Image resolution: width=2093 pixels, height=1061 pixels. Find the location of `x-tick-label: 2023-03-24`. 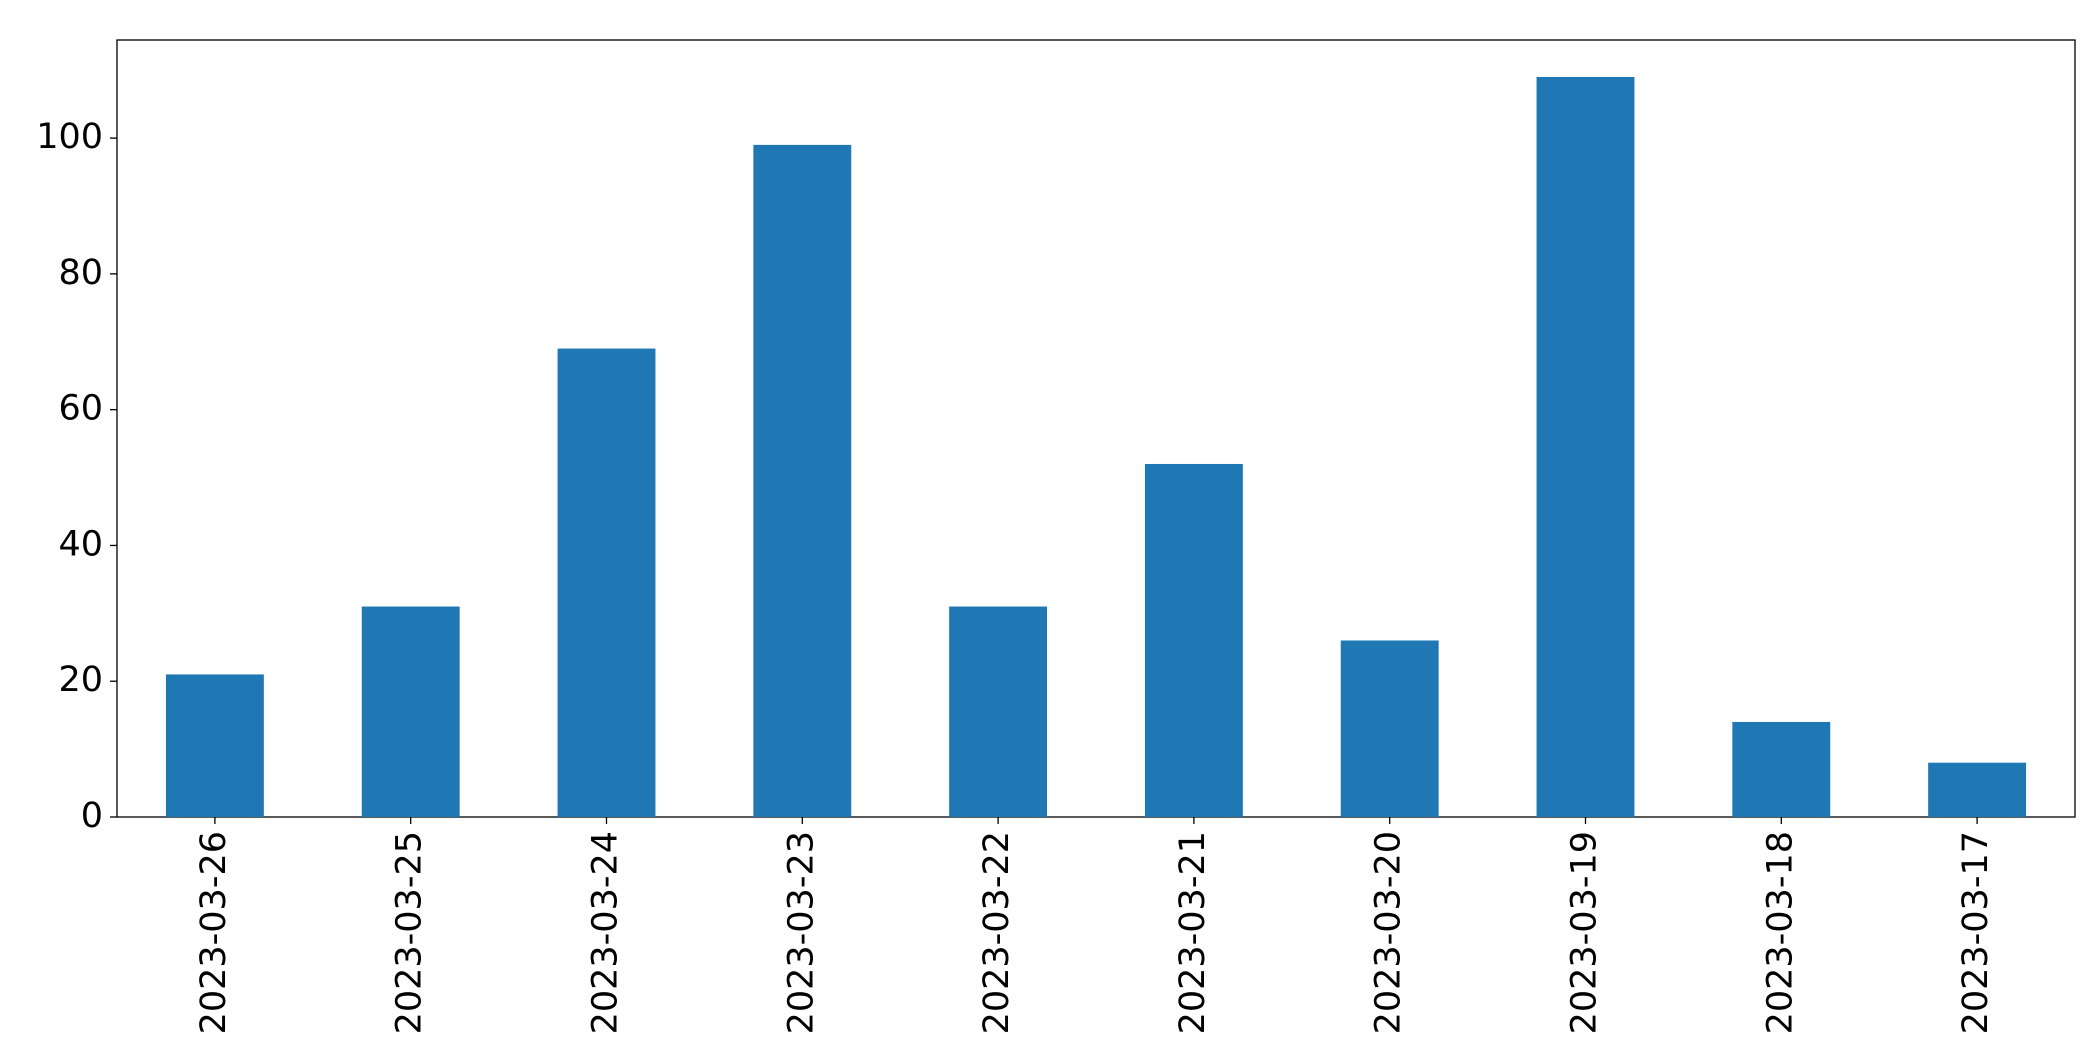

x-tick-label: 2023-03-24 is located at coordinates (606, 932).